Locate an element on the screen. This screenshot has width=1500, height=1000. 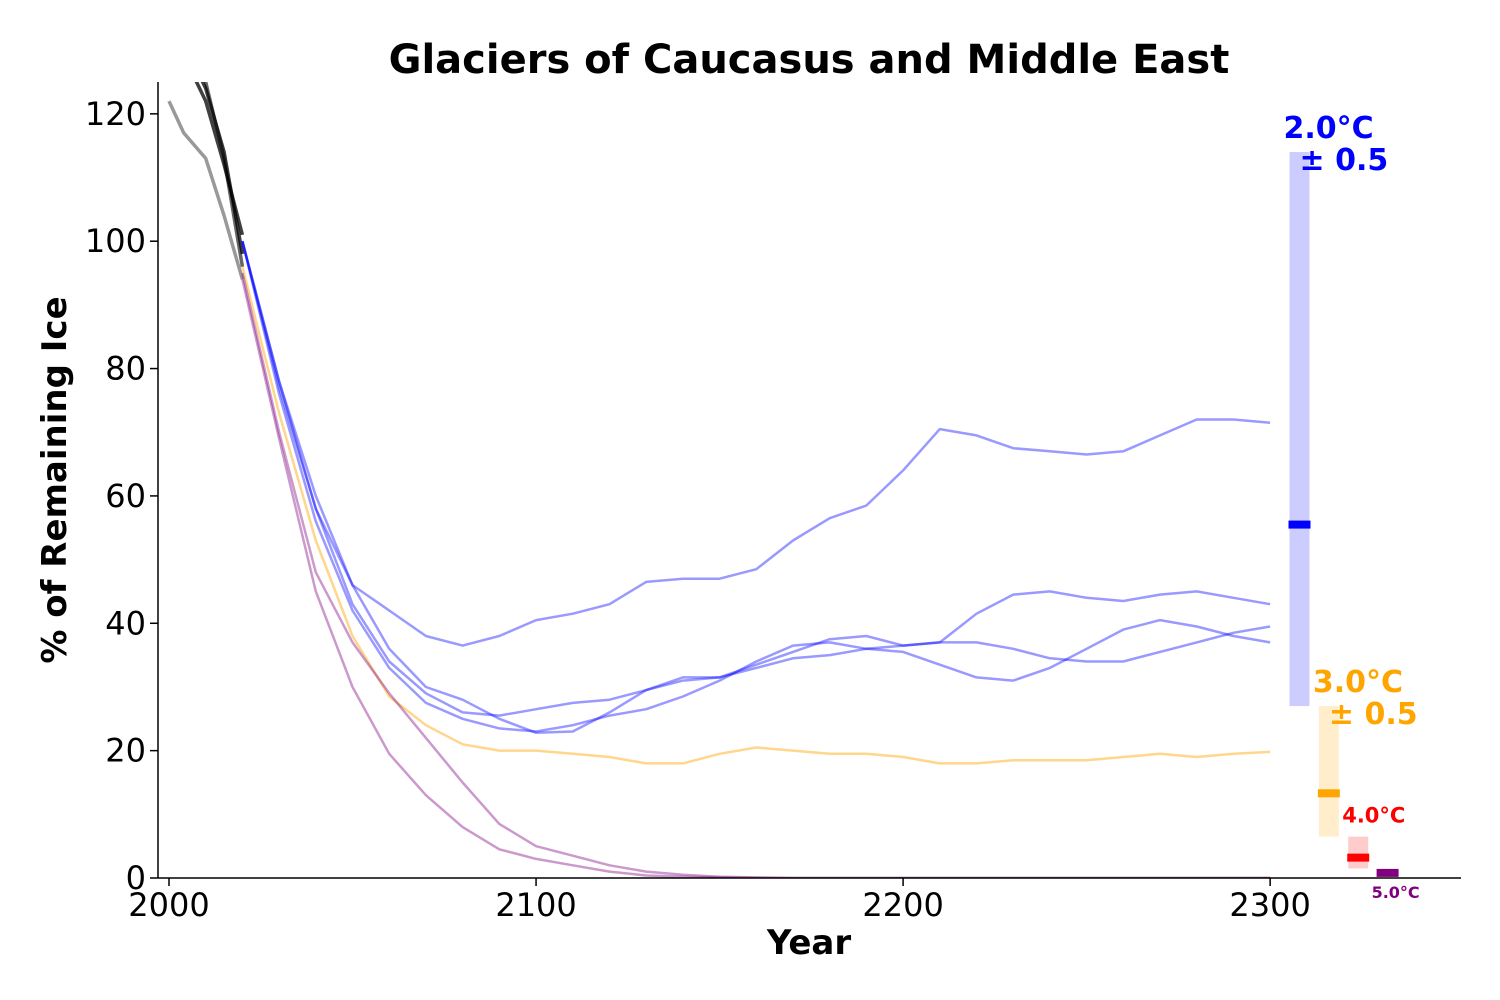
y-tick-label-4: 80 is located at coordinates (125, 369).